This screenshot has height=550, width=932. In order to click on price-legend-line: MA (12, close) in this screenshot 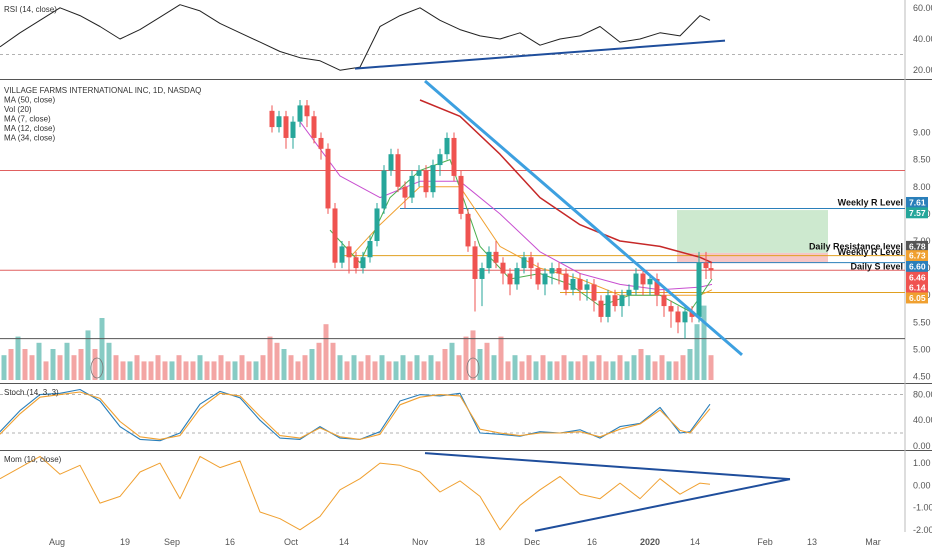, I will do `click(29, 128)`.